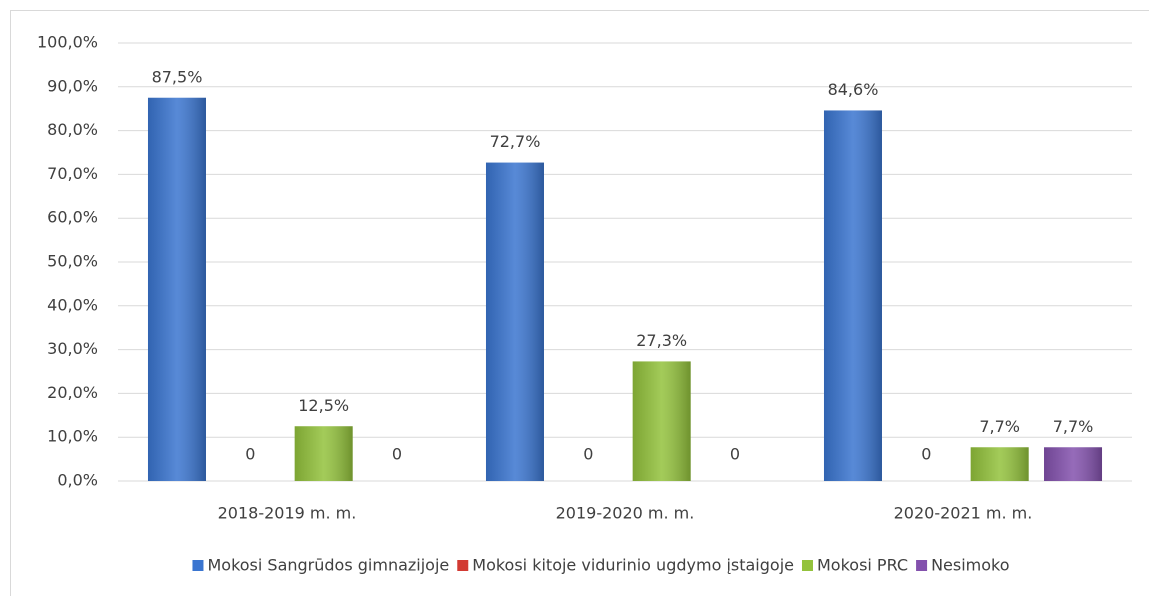 This screenshot has width=1149, height=596. What do you see at coordinates (323, 405) in the screenshot?
I see `data-label: 12,5%` at bounding box center [323, 405].